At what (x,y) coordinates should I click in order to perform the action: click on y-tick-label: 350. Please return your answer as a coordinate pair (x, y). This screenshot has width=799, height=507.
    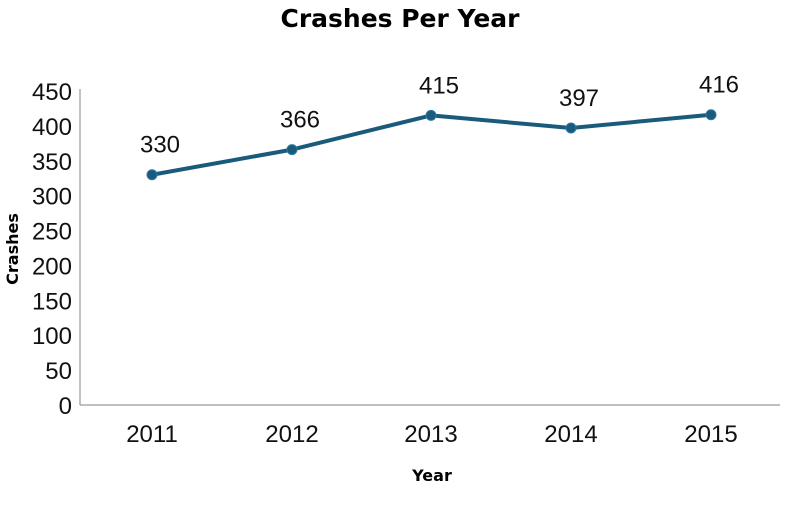
    Looking at the image, I should click on (52, 162).